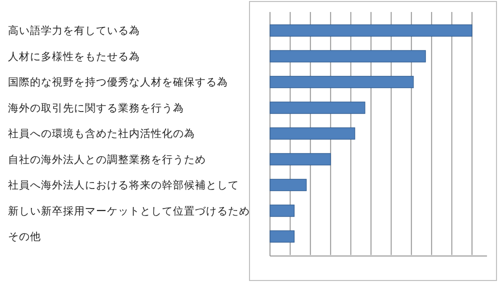  I want to click on y-tick-label: 海外の取引先に関する業務を行う為, so click(96, 107).